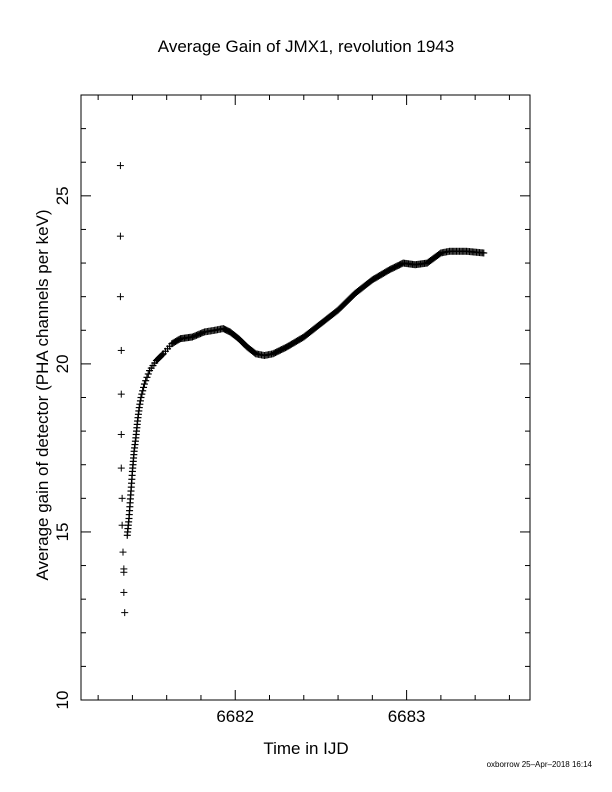  Describe the element at coordinates (306, 46) in the screenshot. I see `chart-title: Average Gain of JMX1, revolution 1943` at that location.